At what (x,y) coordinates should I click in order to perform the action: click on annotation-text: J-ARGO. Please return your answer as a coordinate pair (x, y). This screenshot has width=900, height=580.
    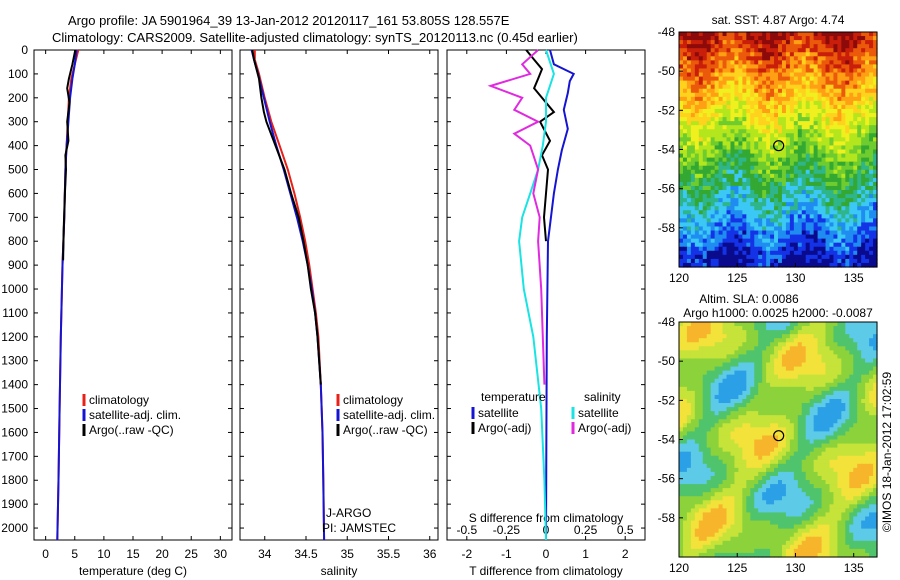
    Looking at the image, I should click on (348, 513).